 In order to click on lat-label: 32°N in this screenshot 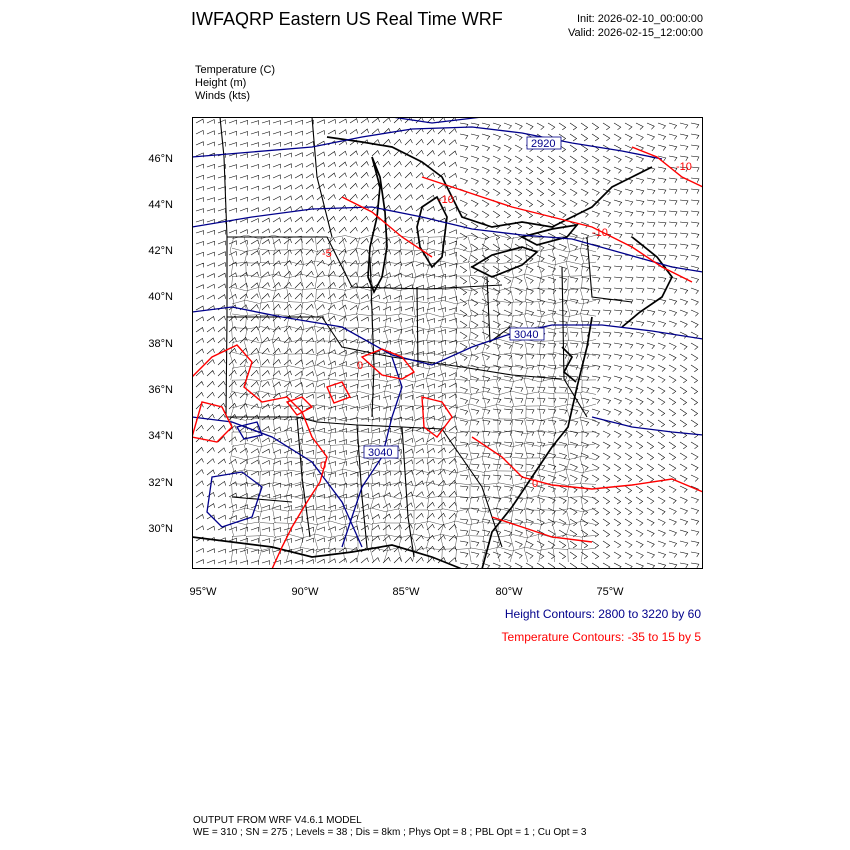, I will do `click(160, 483)`.